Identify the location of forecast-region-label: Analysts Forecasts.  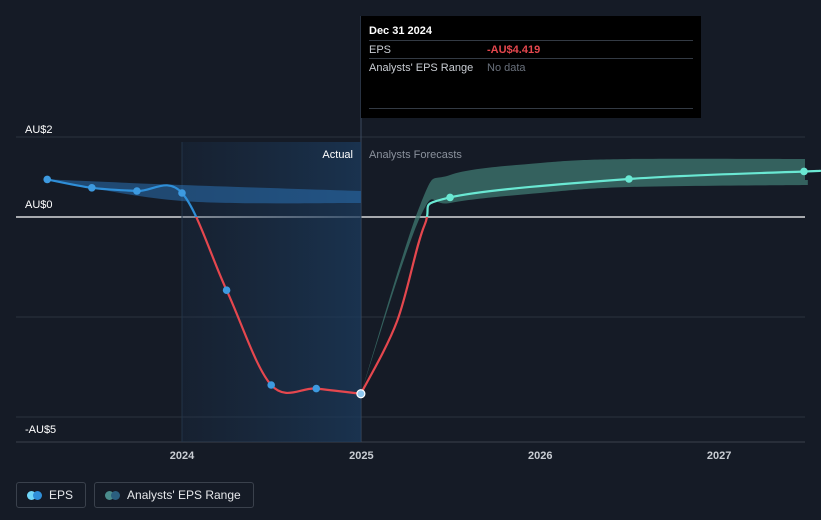
(415, 155).